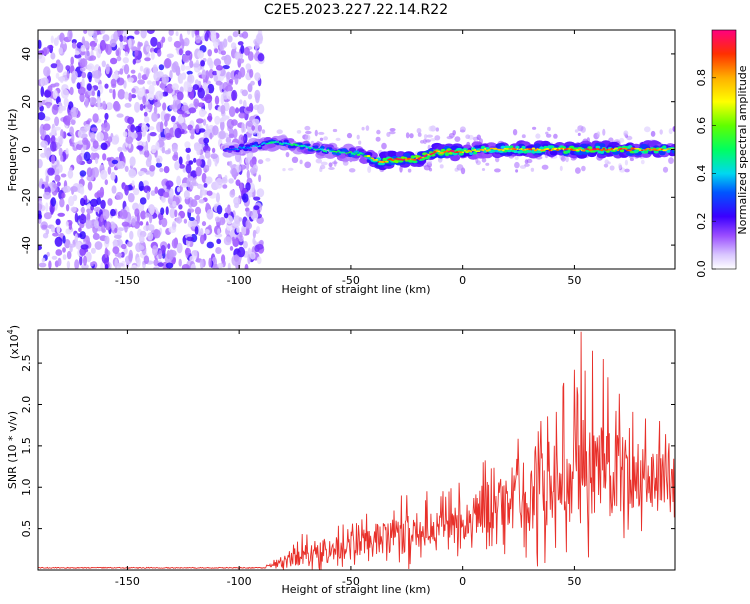 Image resolution: width=750 pixels, height=604 pixels. What do you see at coordinates (724, 149) in the screenshot?
I see `colorbar-gradient` at bounding box center [724, 149].